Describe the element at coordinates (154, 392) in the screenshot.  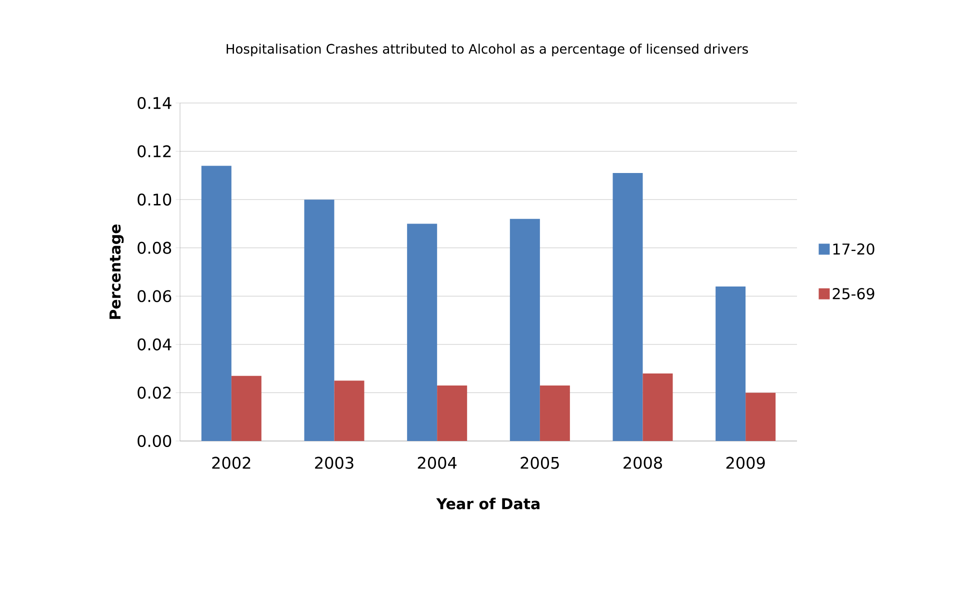
I see `y-tick-label: 0.02` at that location.